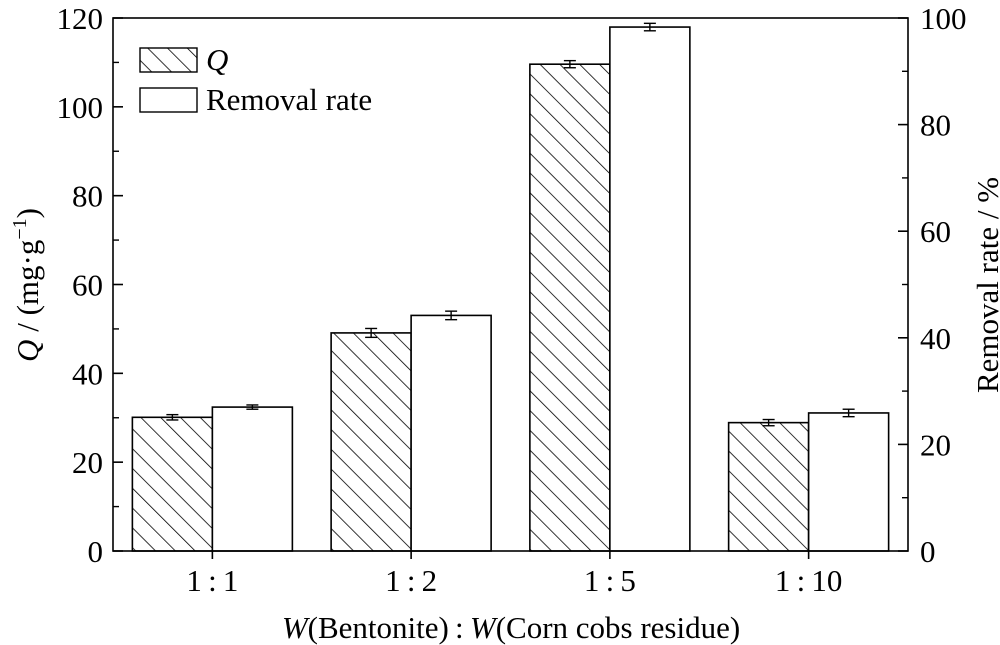  I want to click on x-tick-label: 1 : 10, so click(809, 580).